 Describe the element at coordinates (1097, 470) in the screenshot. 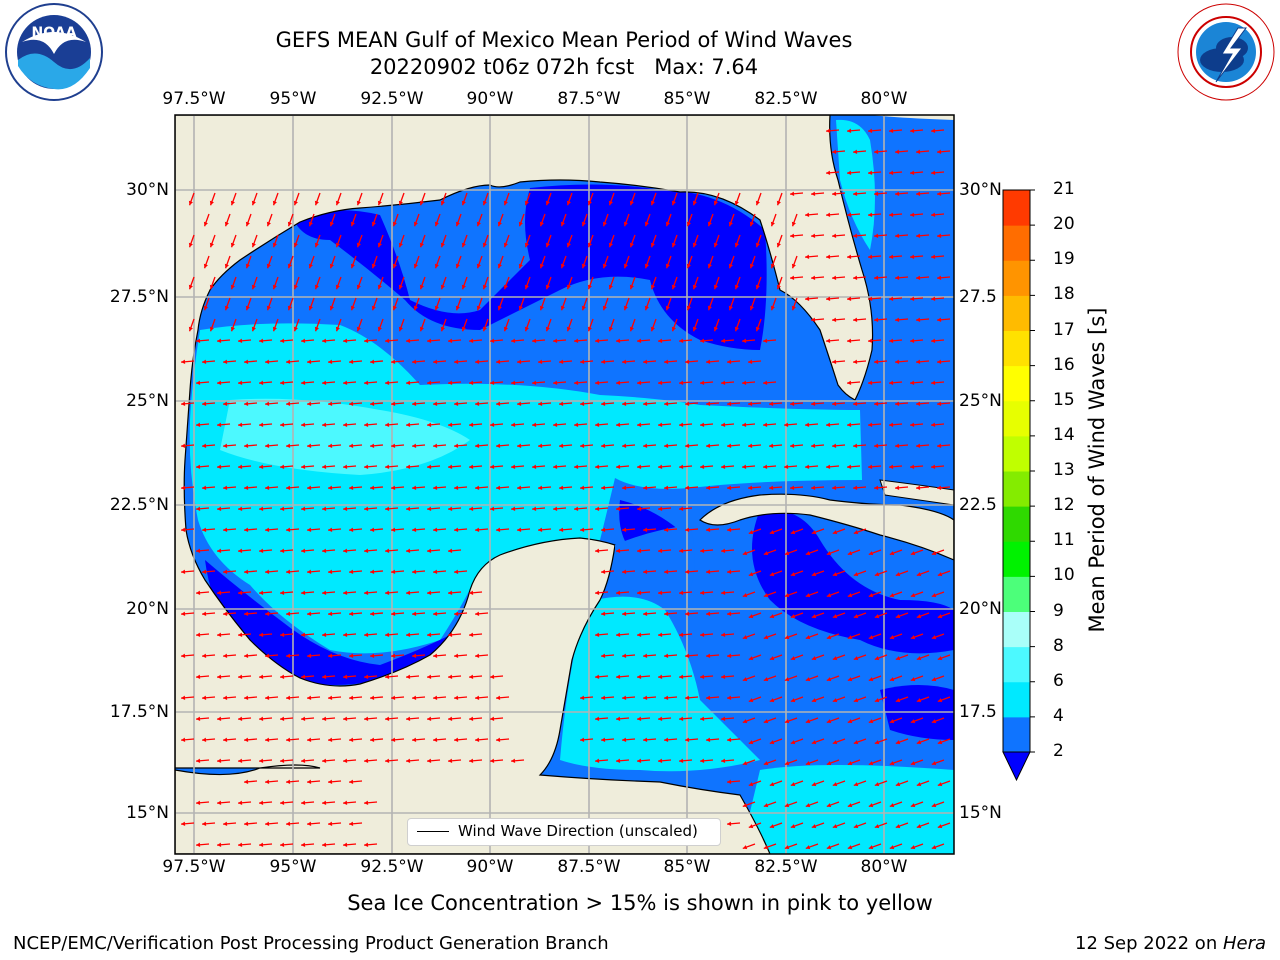

I see `colorbar-label: Mean Period of Wind Waves [s]` at that location.